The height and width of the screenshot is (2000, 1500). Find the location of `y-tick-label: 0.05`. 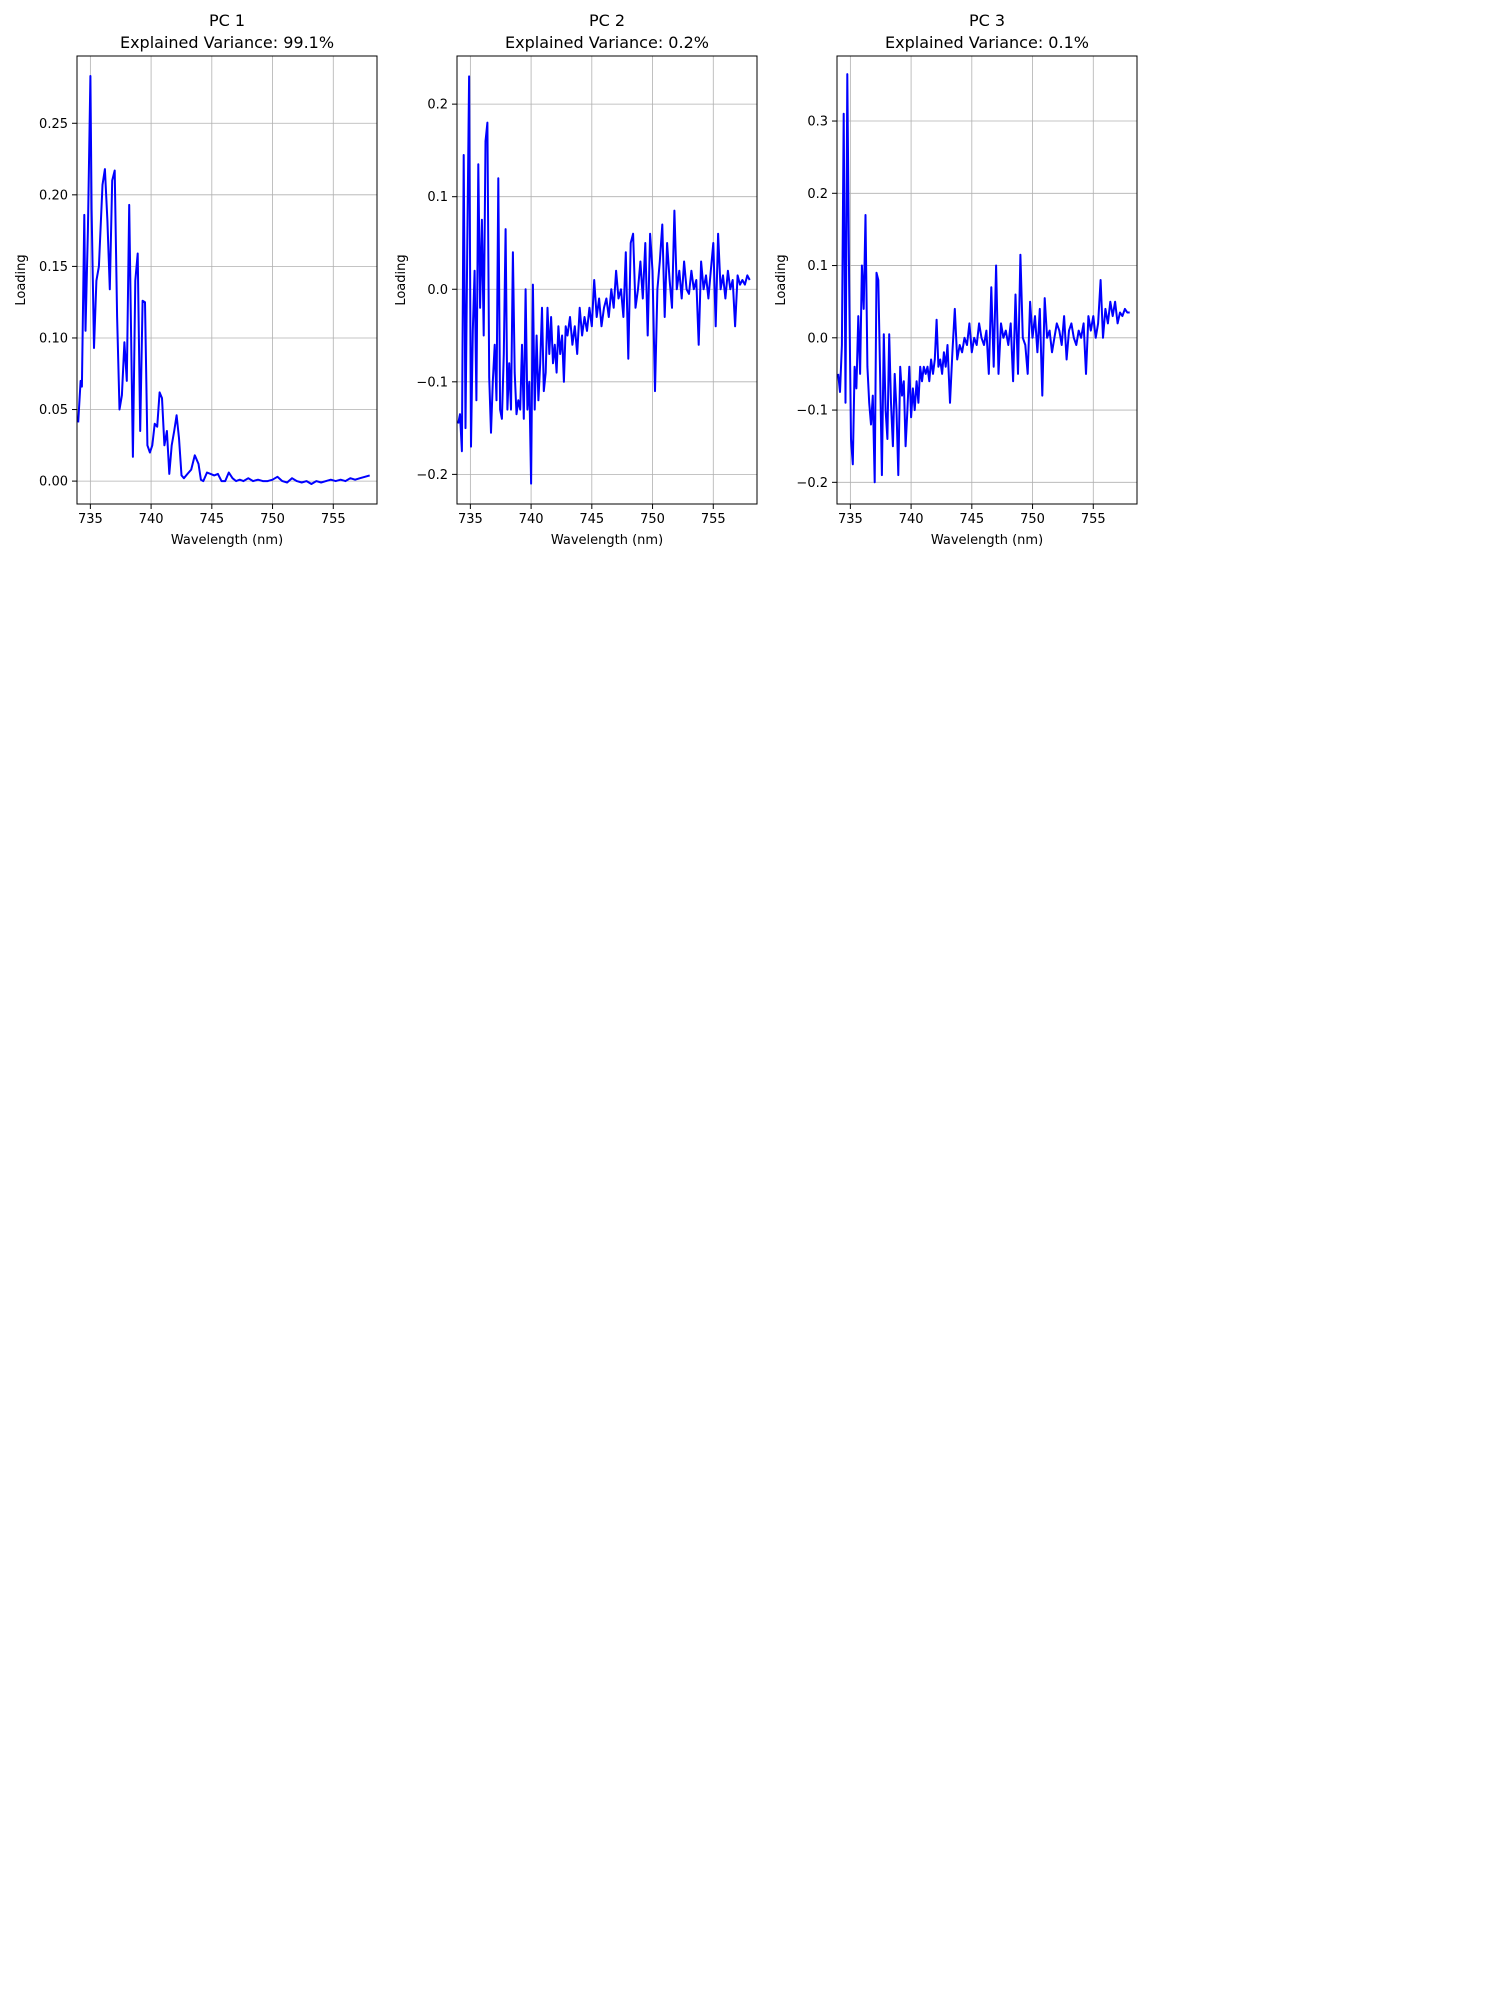

y-tick-label: 0.05 is located at coordinates (53, 410).